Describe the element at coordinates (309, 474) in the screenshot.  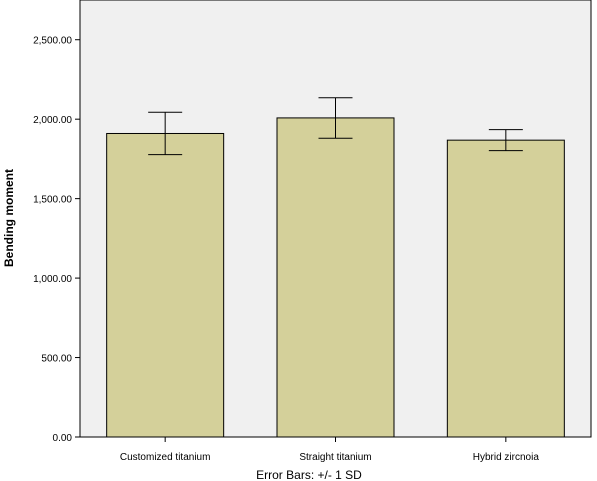
I see `error-bars-footnote: Error Bars: +/- 1 SD` at that location.